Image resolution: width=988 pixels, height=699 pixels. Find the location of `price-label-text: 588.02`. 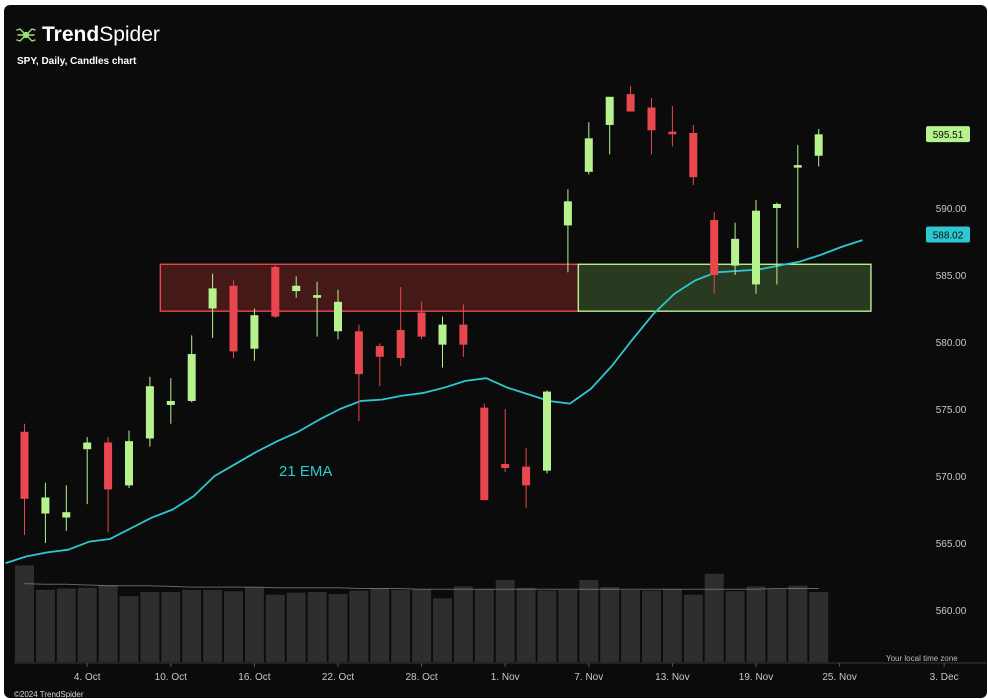

price-label-text: 588.02 is located at coordinates (948, 236).